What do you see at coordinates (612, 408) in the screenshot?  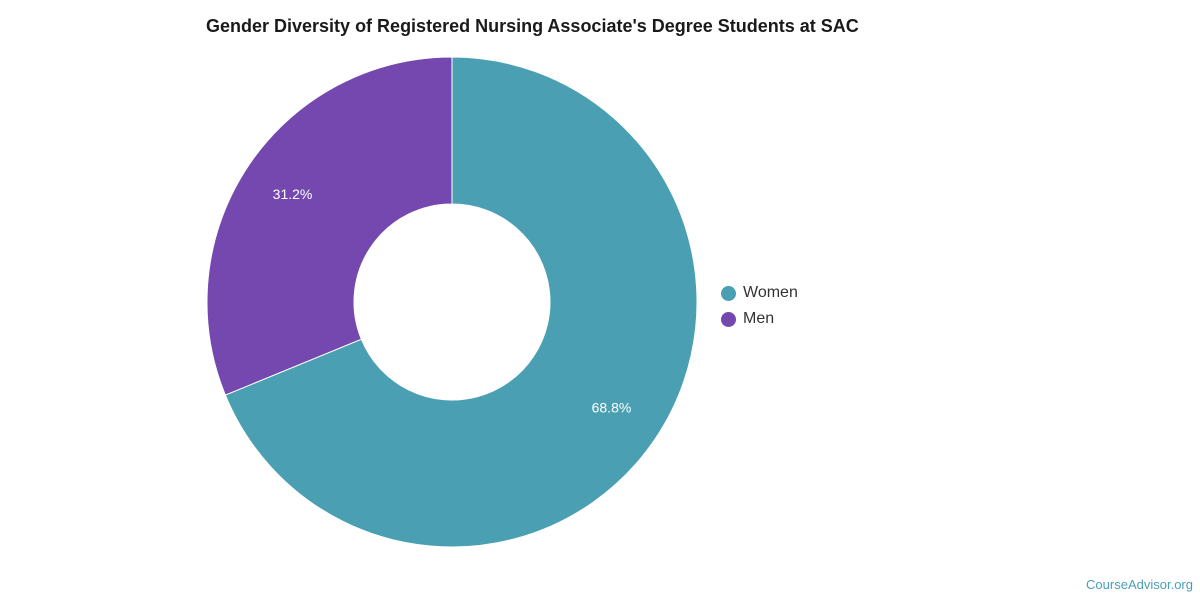 I see `slice-label-women: 68.8%` at bounding box center [612, 408].